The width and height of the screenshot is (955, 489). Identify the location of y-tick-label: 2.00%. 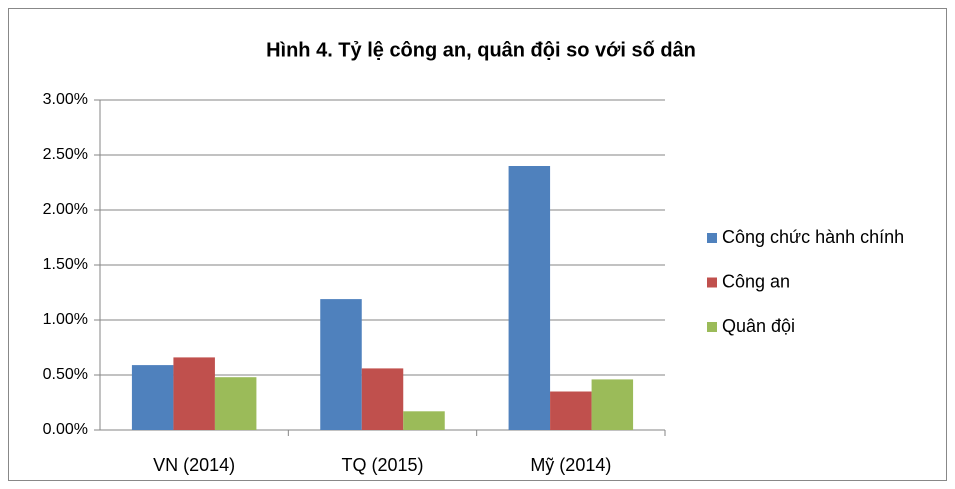
(65, 209).